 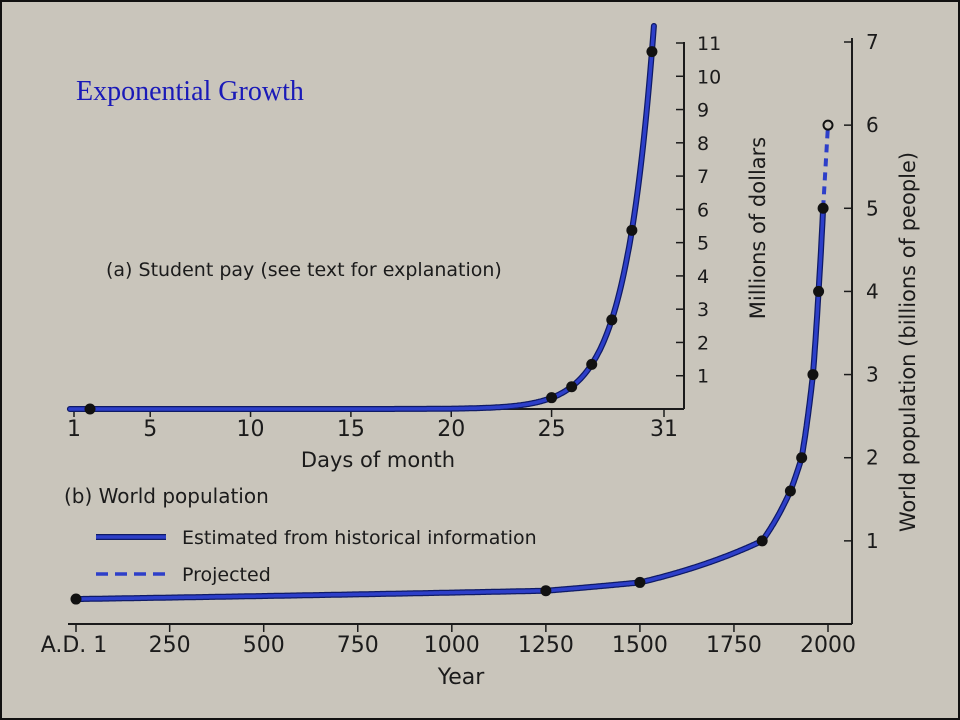 What do you see at coordinates (552, 429) in the screenshot?
I see `x-tick-label-a: 25` at bounding box center [552, 429].